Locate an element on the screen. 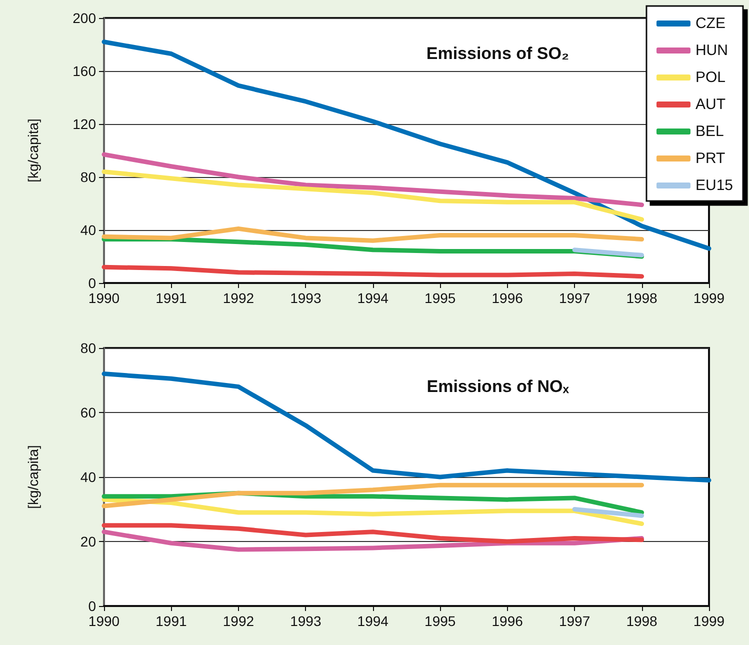 This screenshot has height=645, width=749. text: Emissions of NOₓ is located at coordinates (498, 386).